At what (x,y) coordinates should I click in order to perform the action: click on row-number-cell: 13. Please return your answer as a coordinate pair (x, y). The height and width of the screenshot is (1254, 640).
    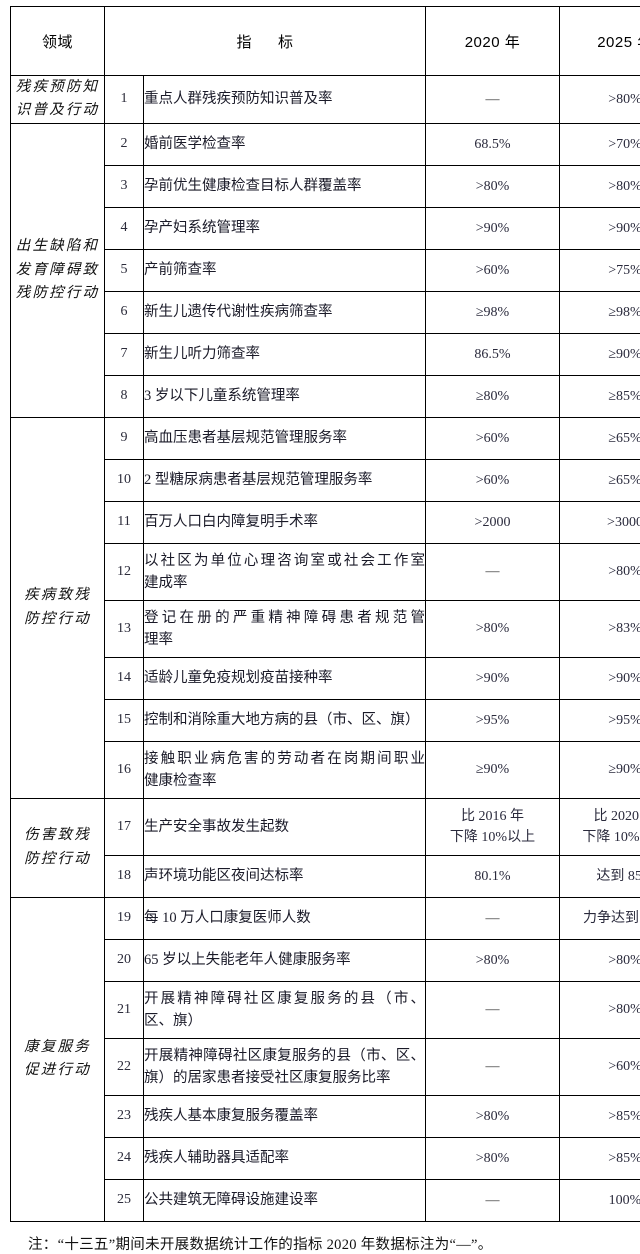
    Looking at the image, I should click on (124, 628).